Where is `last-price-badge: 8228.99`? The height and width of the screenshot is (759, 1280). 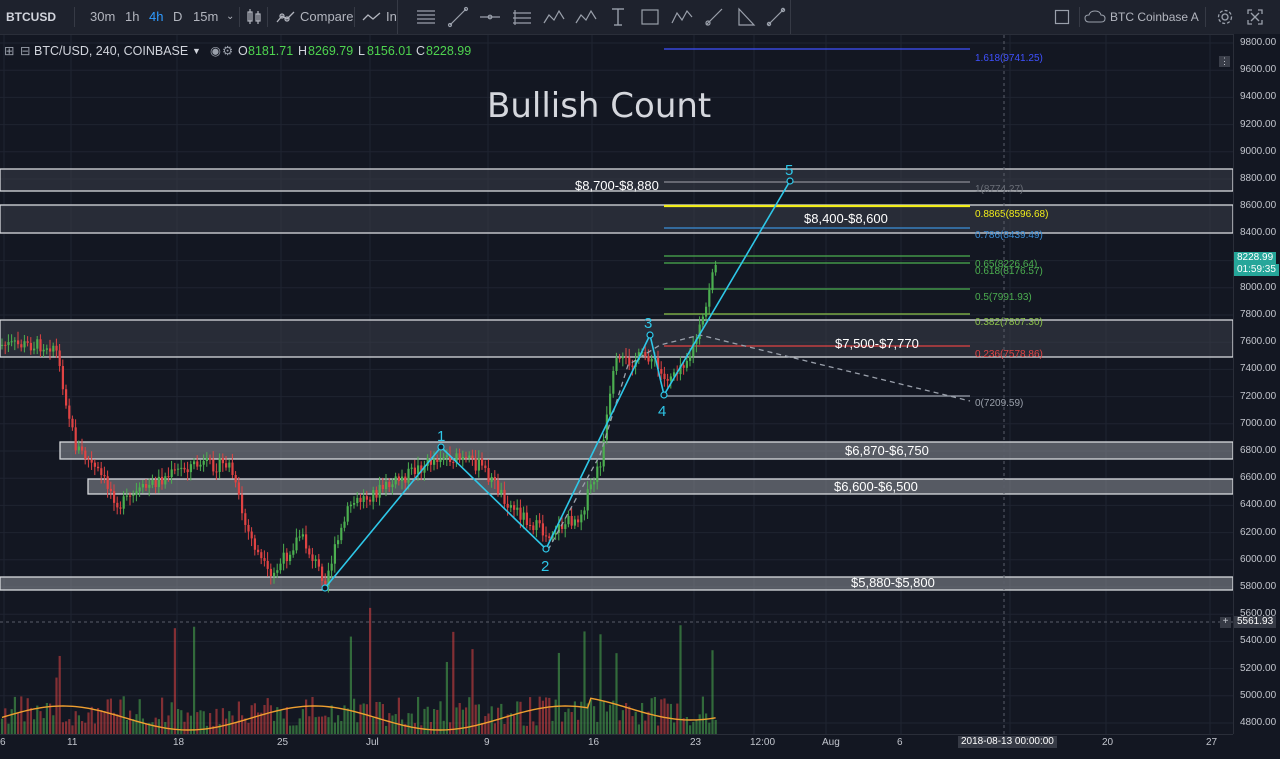 last-price-badge: 8228.99 is located at coordinates (1255, 258).